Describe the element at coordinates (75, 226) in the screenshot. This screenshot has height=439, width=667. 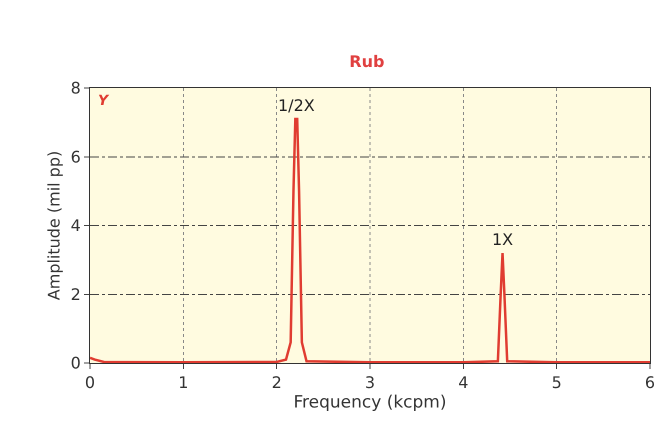
I see `y-tick-label: 4` at that location.